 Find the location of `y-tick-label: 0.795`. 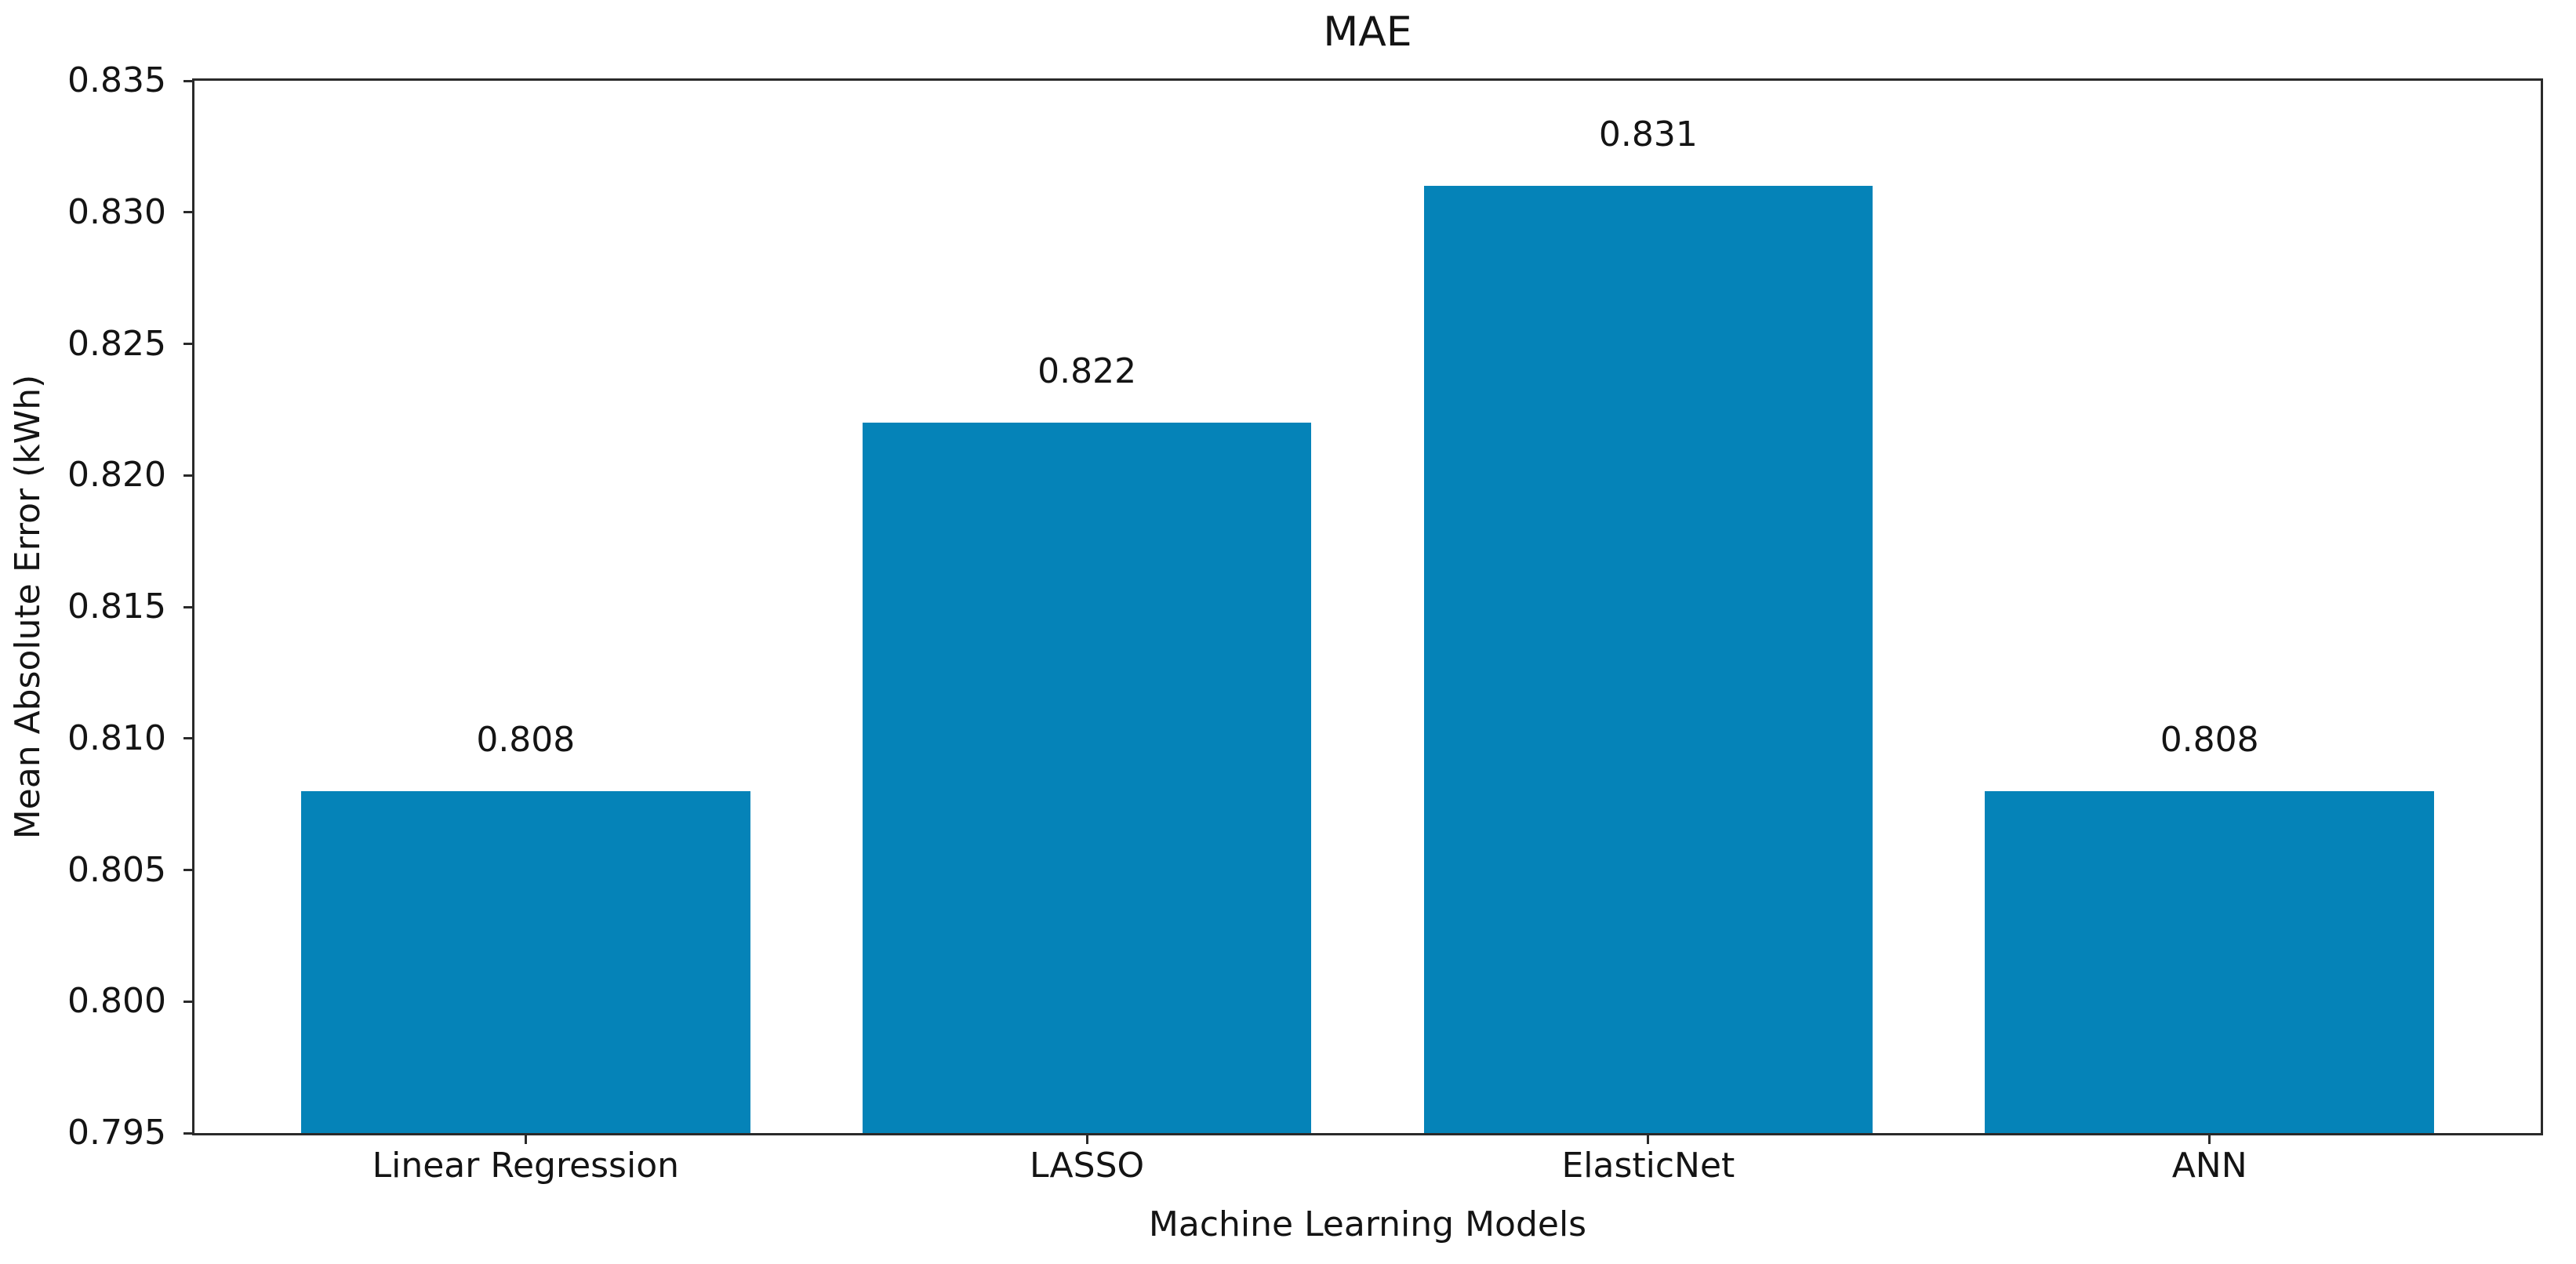

y-tick-label: 0.795 is located at coordinates (116, 1133).